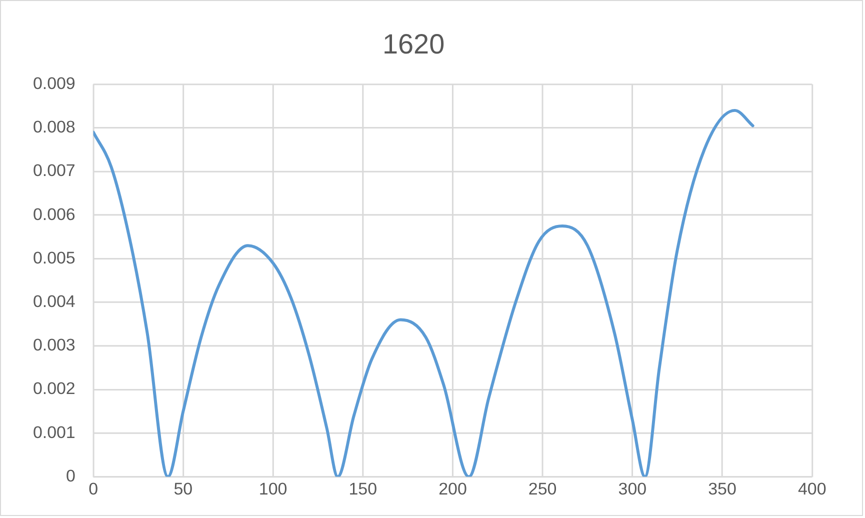 Image resolution: width=865 pixels, height=518 pixels. Describe the element at coordinates (363, 489) in the screenshot. I see `x-tick-label: 150` at that location.